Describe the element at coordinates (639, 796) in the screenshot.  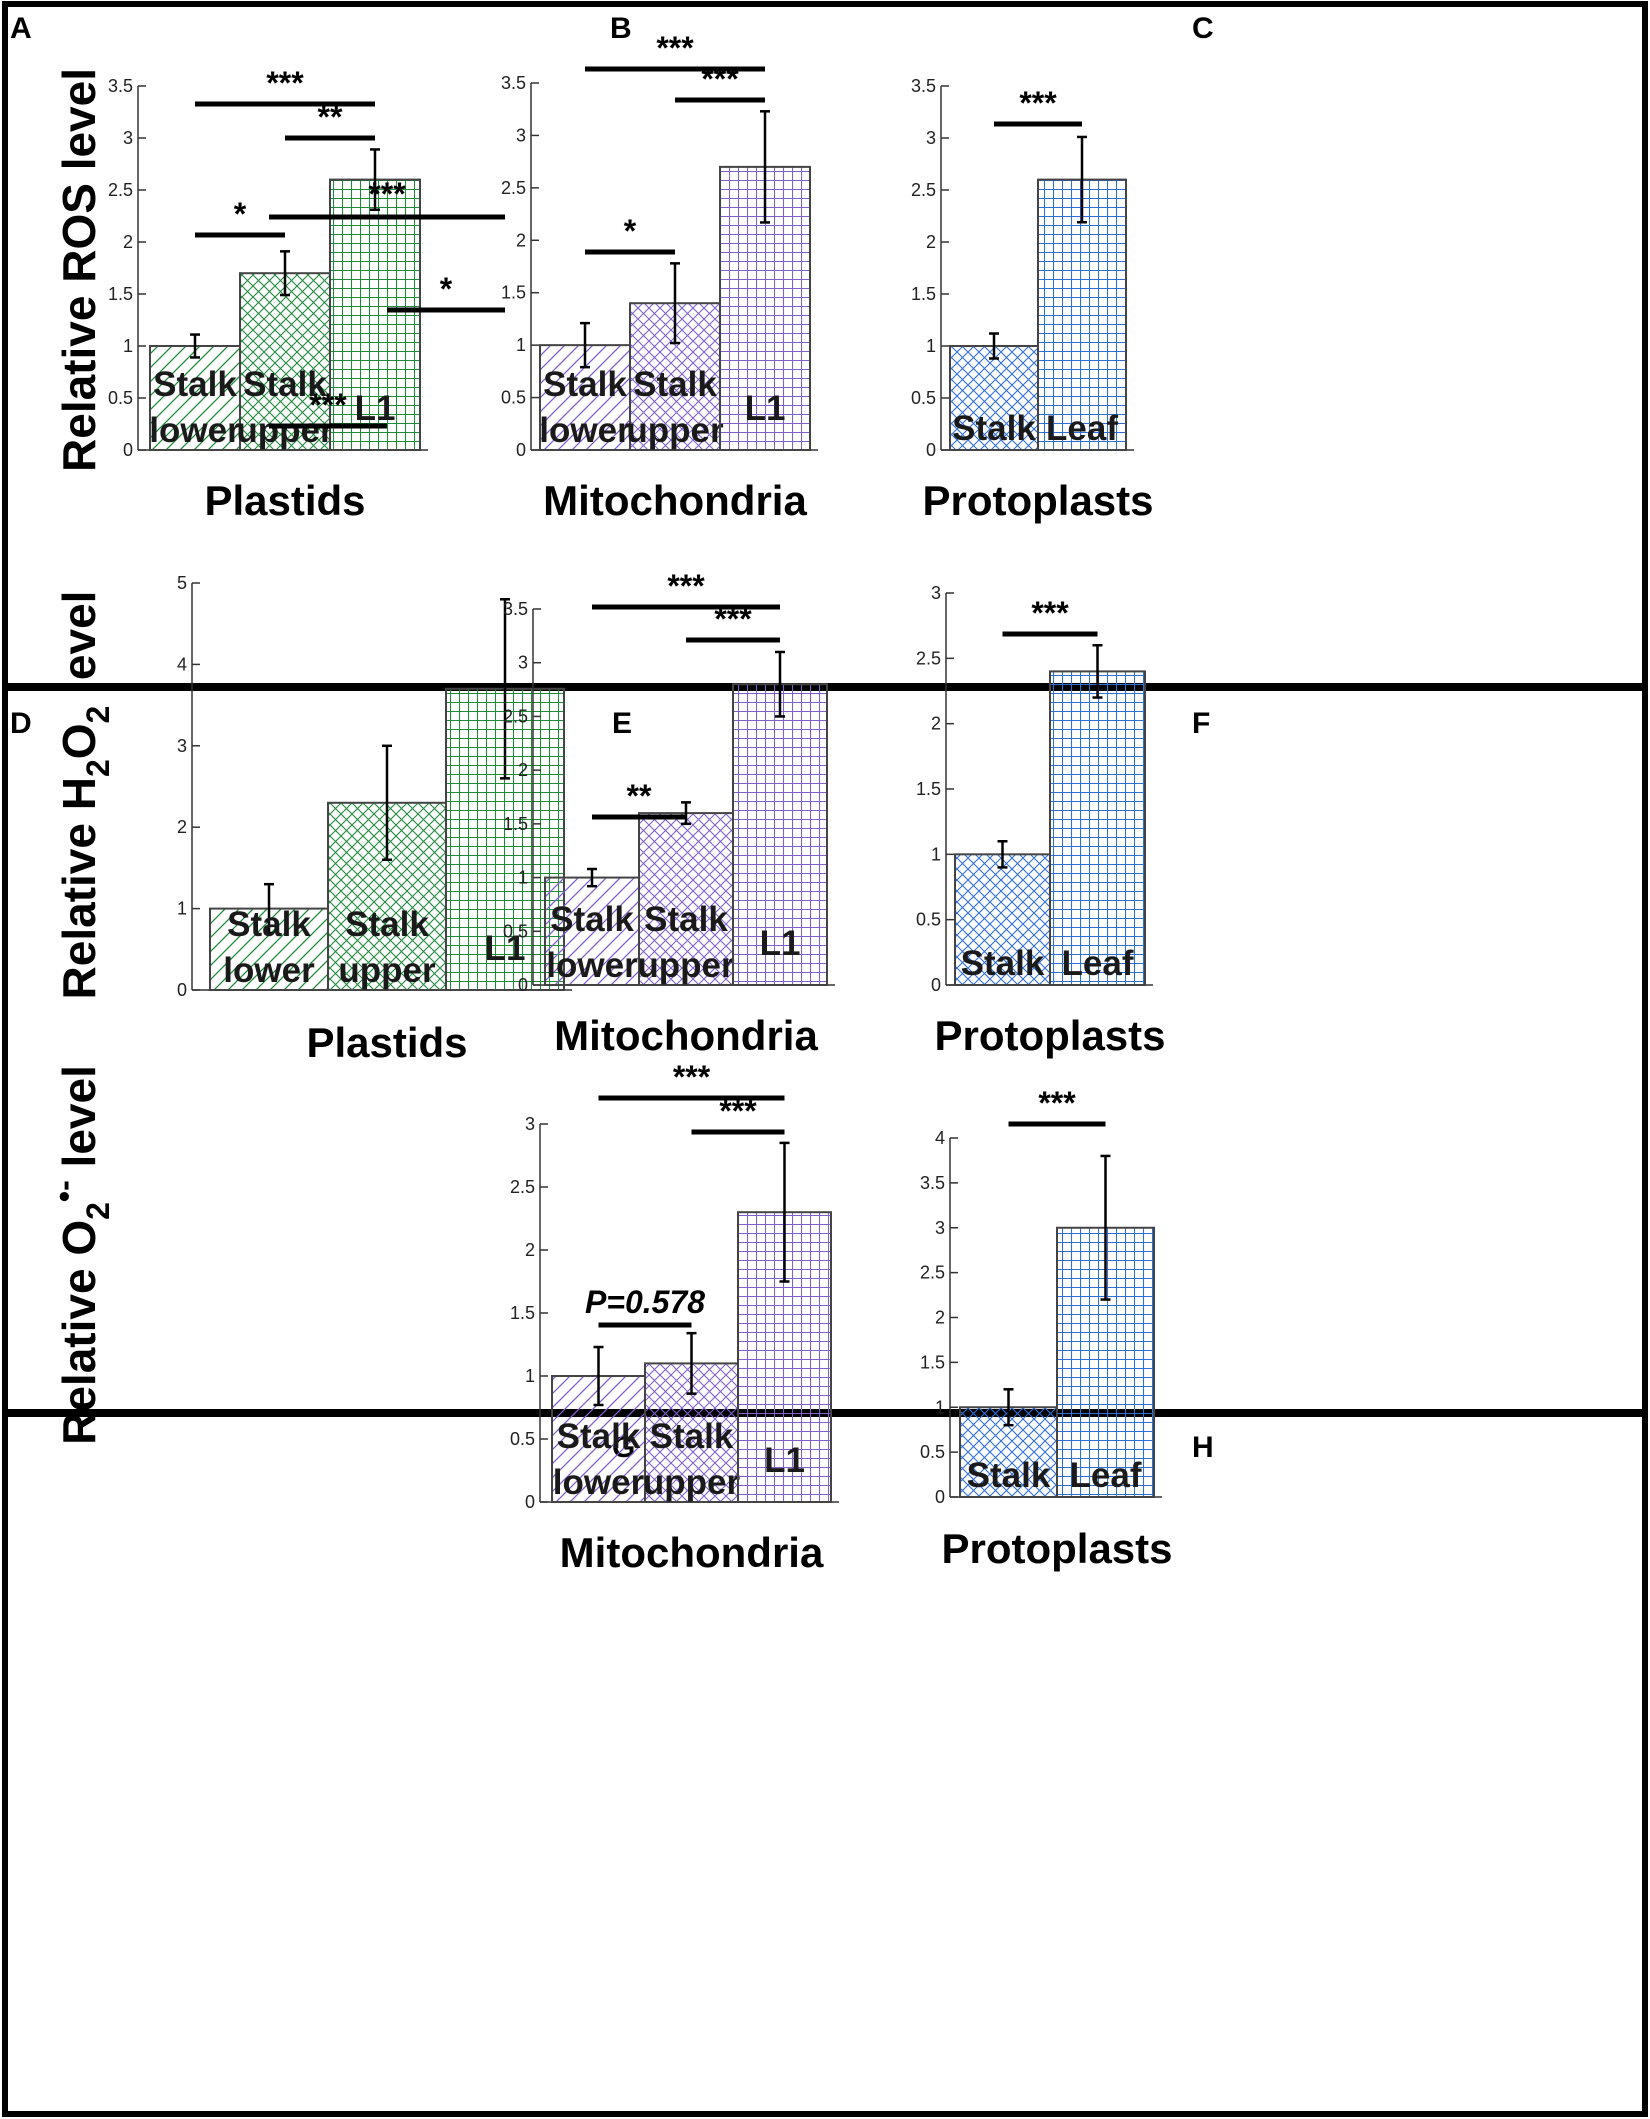
I see `significance-label: **` at that location.